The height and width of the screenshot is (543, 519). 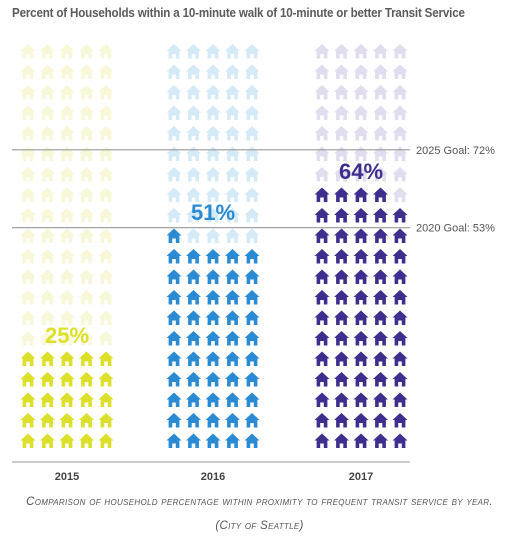 I want to click on value-label-2015: 25%, so click(x=67, y=335).